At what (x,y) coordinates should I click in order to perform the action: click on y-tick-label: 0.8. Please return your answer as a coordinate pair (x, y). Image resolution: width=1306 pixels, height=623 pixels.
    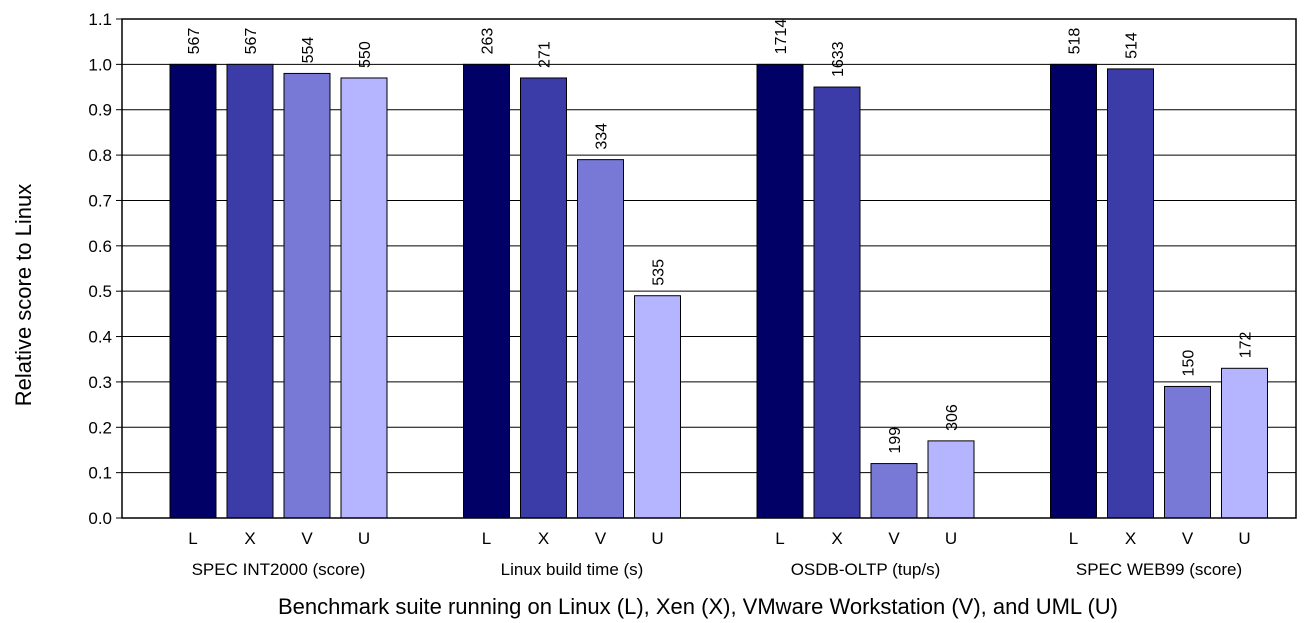
    Looking at the image, I should click on (100, 155).